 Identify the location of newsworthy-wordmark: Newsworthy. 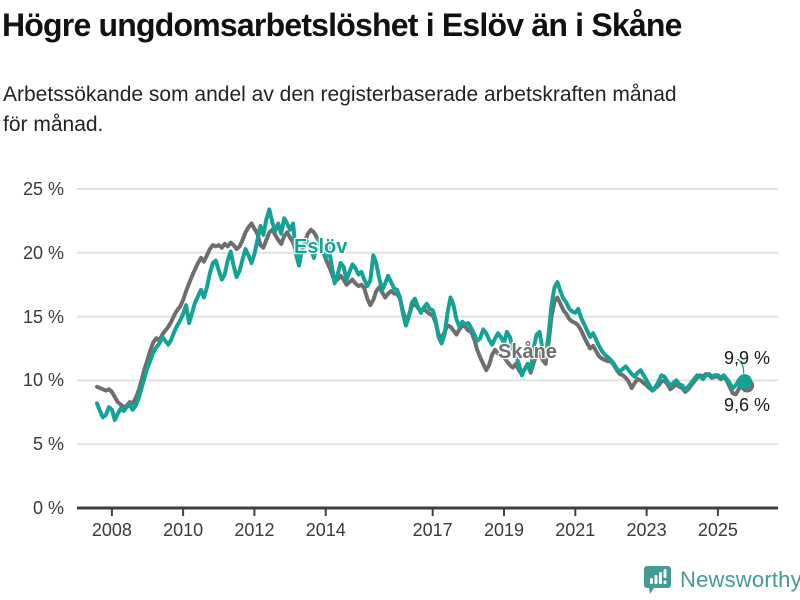
(740, 579).